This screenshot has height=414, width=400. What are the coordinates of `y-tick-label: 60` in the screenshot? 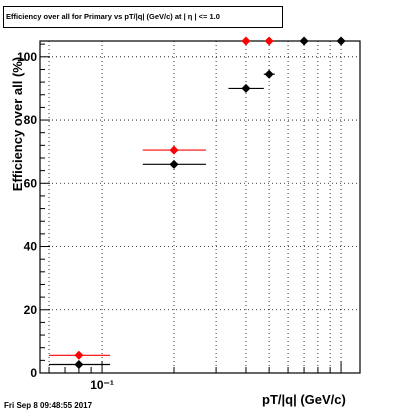 It's located at (31, 183).